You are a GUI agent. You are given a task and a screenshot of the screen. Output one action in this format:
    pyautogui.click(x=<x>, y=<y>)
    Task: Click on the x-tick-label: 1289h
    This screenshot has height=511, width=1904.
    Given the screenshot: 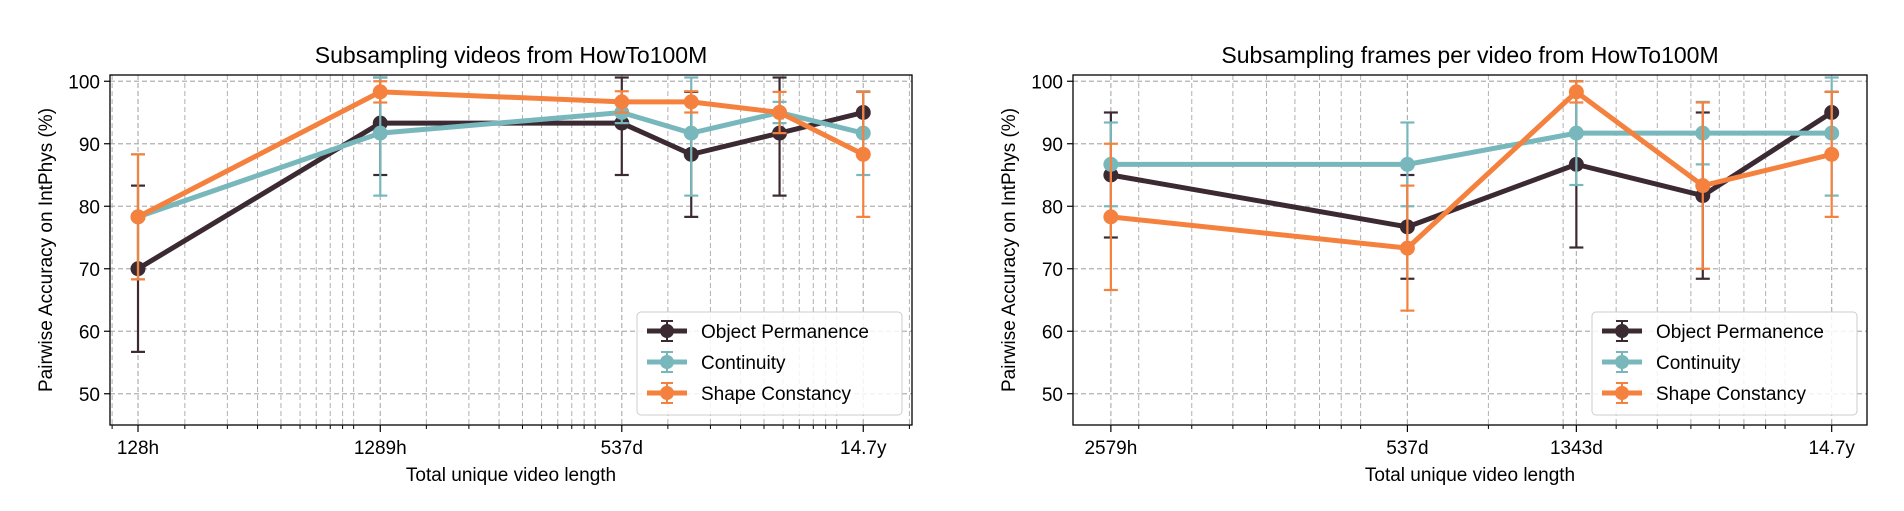 What is the action you would take?
    pyautogui.click(x=380, y=448)
    